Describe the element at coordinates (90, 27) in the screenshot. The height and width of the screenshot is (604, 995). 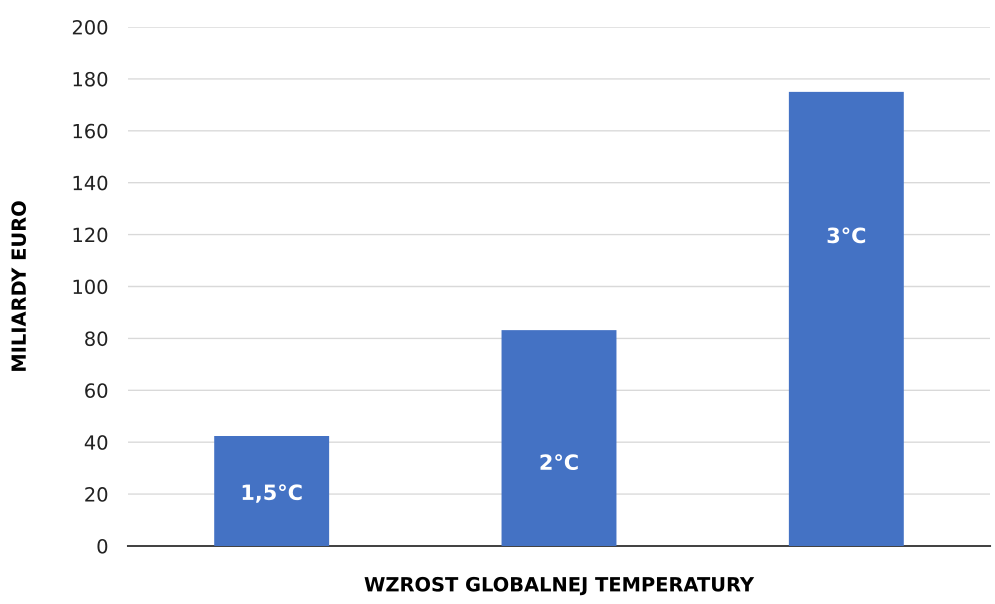
I see `y-tick-label: 200` at that location.